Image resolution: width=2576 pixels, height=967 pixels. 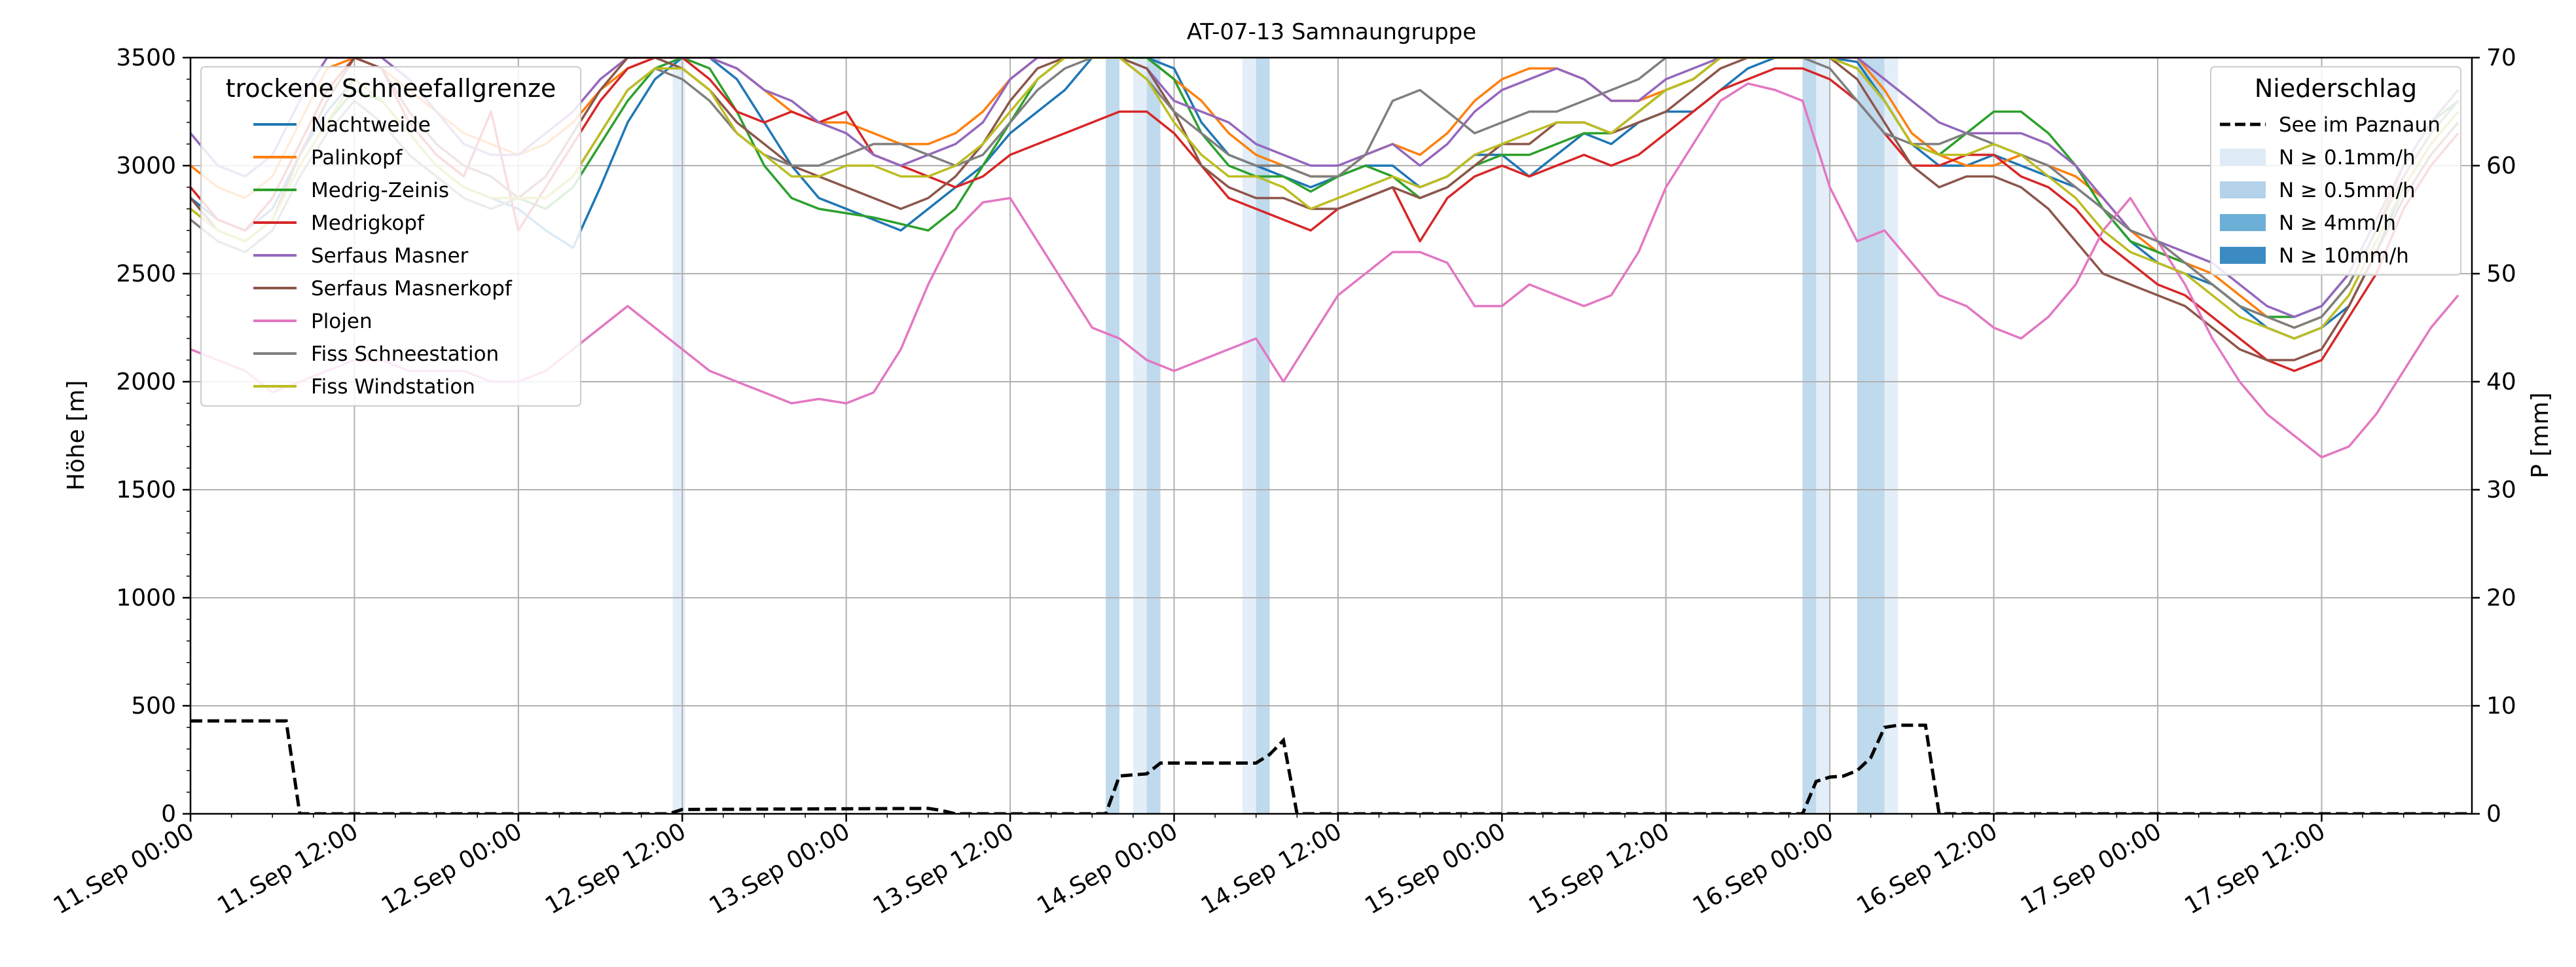 I want to click on y2-axis-label: P [mm], so click(x=2540, y=435).